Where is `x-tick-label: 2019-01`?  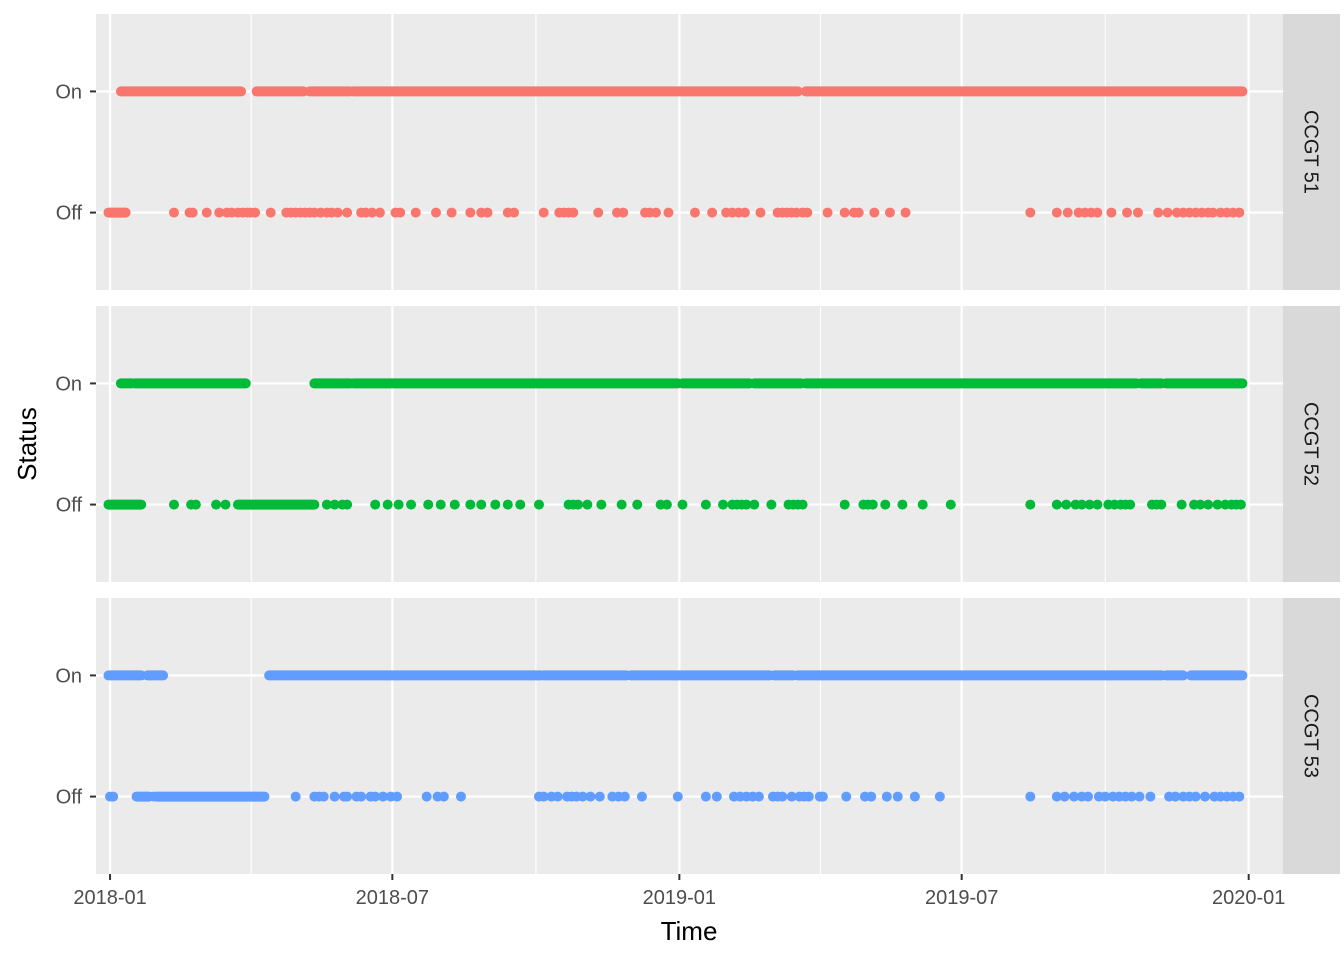
x-tick-label: 2019-01 is located at coordinates (679, 898).